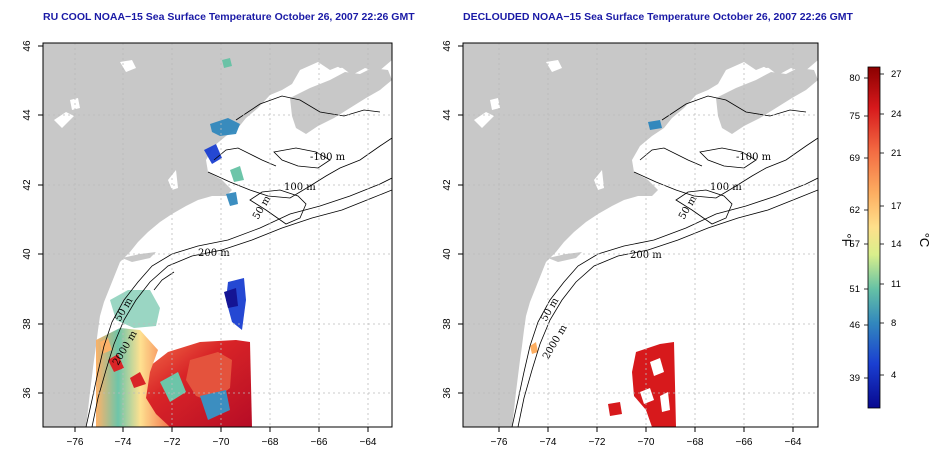 This screenshot has height=475, width=950. I want to click on fahrenheit-tick: 75, so click(854, 116).